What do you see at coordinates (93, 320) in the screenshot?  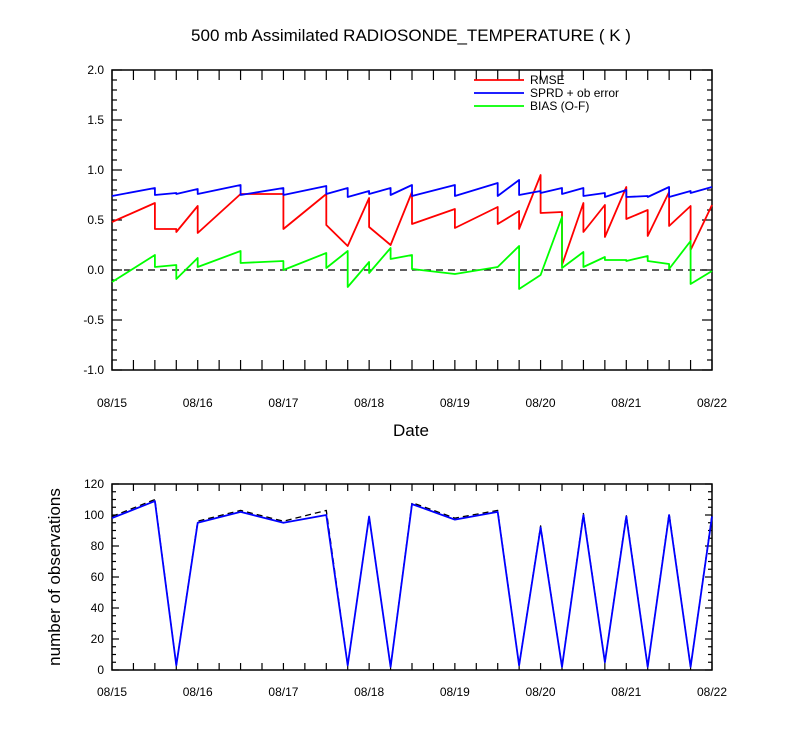 I see `y-tick-label: -0.5` at bounding box center [93, 320].